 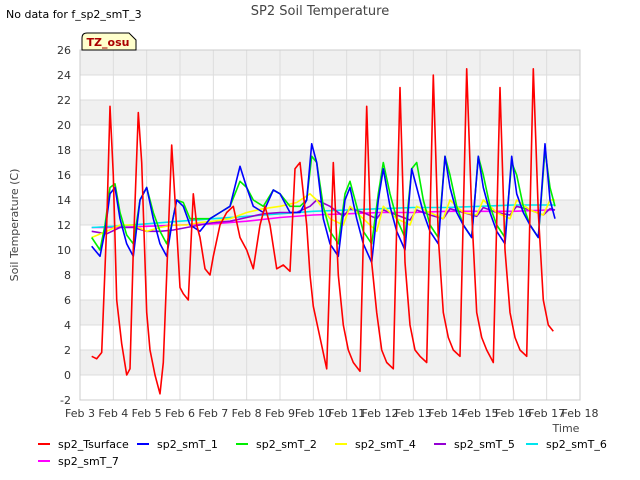 I want to click on legend-label: sp2_smT_1, so click(x=187, y=444).